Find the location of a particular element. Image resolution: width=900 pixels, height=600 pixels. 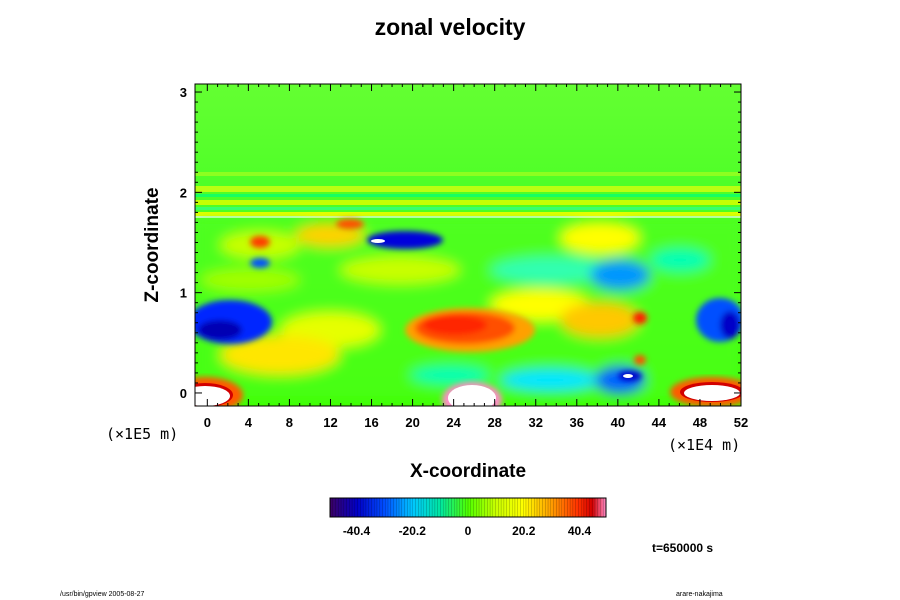

y-tick-label: 0 is located at coordinates (183, 393).